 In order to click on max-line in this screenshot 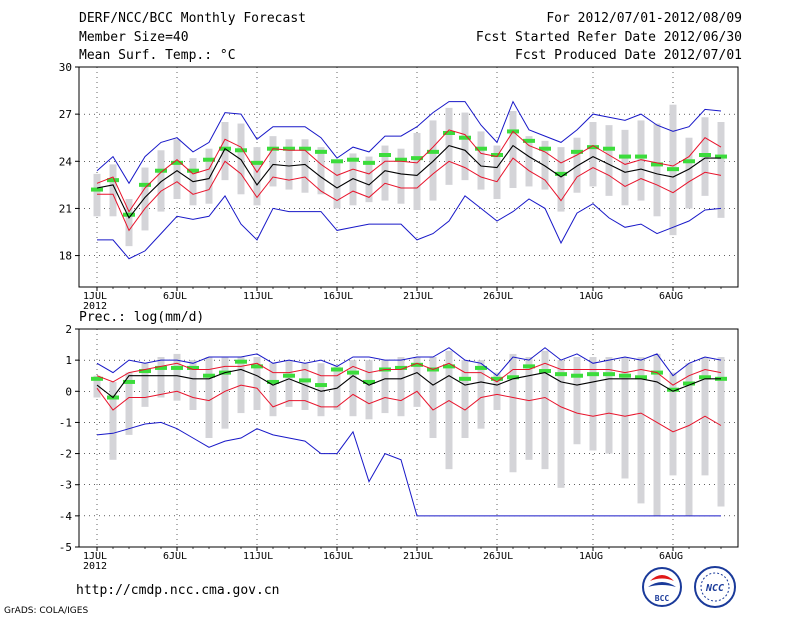, I will do `click(409, 142)`.